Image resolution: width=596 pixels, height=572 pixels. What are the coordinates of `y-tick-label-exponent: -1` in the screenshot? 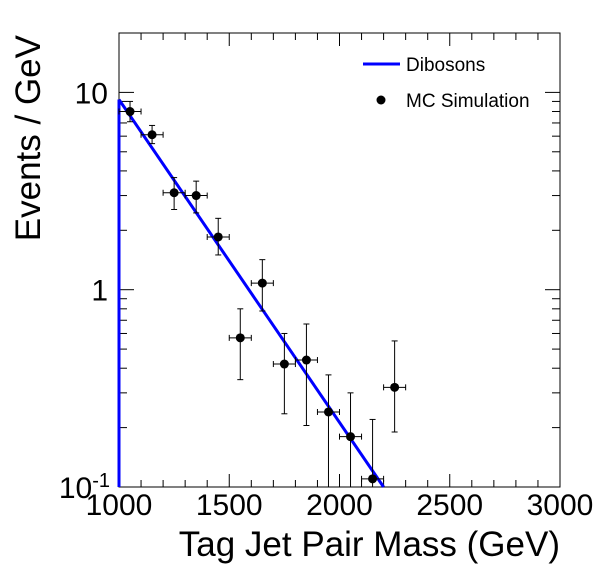 It's located at (101, 481).